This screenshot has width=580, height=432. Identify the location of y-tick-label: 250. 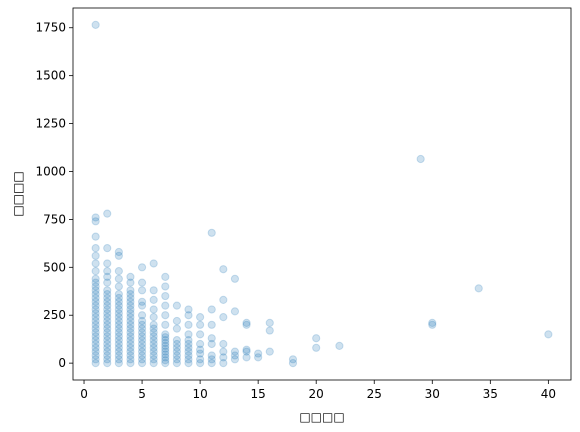
(54, 315).